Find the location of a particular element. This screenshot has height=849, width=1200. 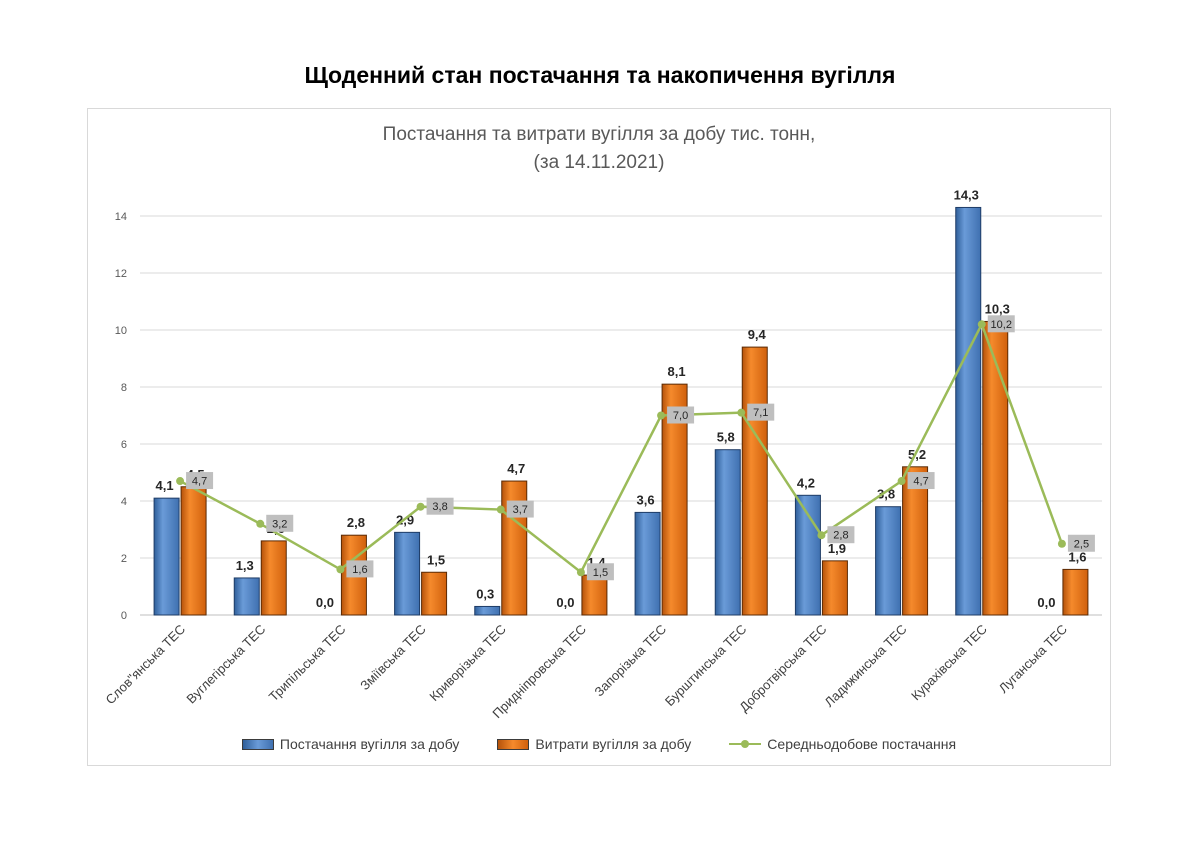

y-tick-label: 2 is located at coordinates (124, 559).